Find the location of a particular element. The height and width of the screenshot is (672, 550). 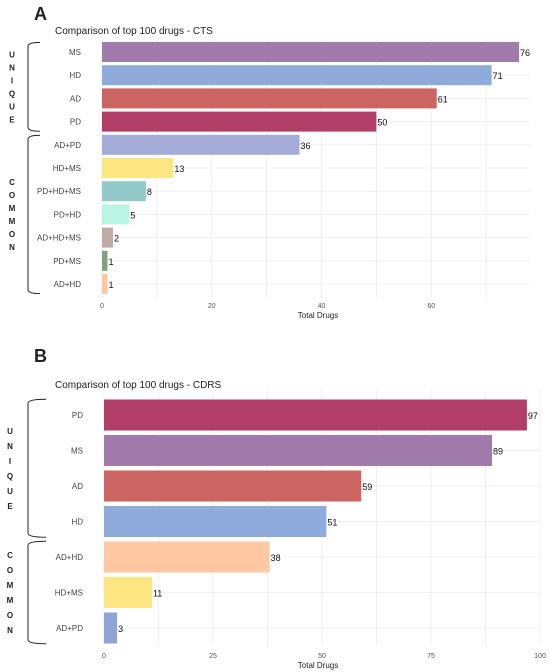

category-label: PD+HD+MS is located at coordinates (59, 191).